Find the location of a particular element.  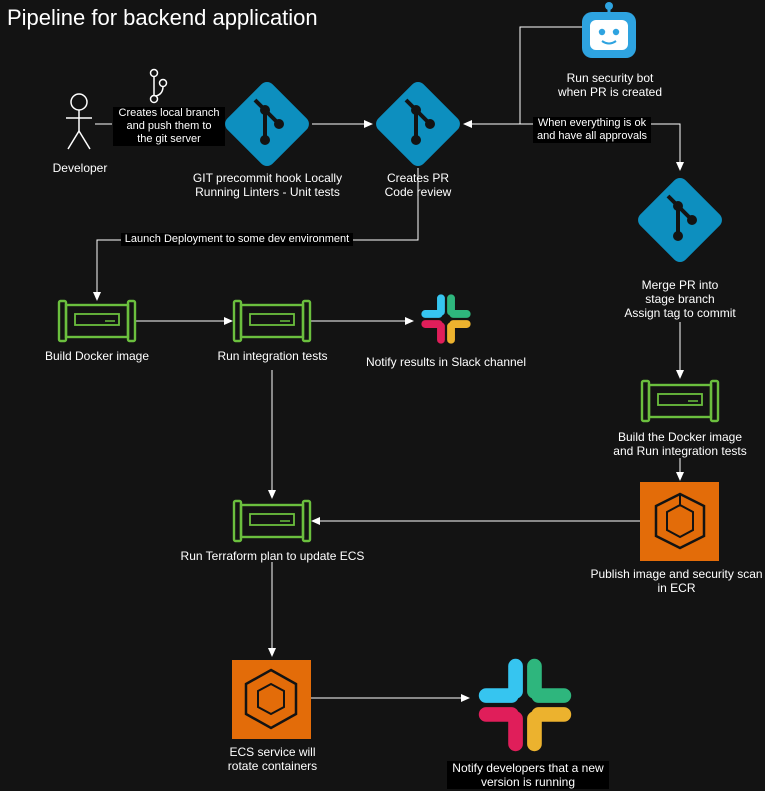

branch-icon is located at coordinates (158, 86).